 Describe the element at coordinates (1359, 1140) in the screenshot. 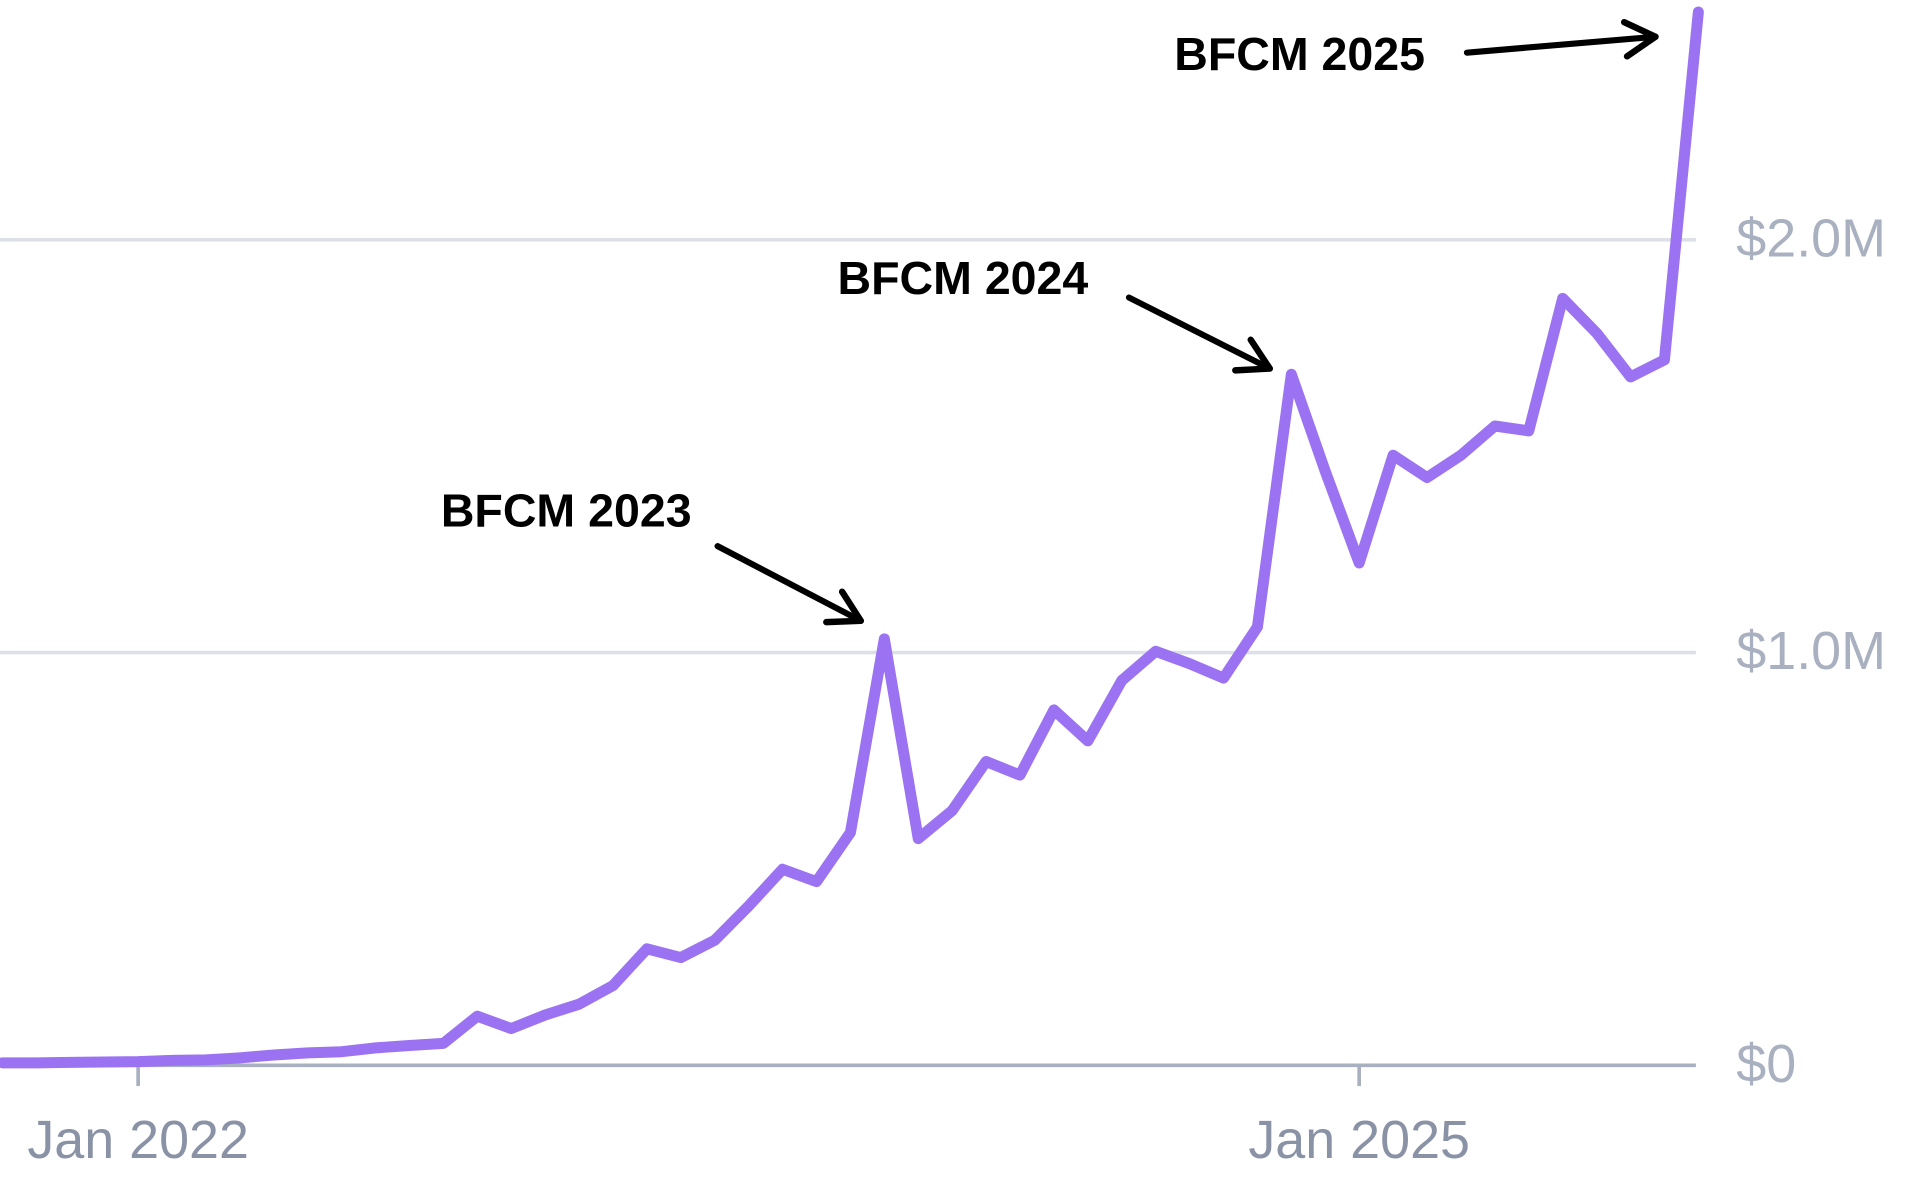

I see `x-tick-label: Jan 2025` at that location.